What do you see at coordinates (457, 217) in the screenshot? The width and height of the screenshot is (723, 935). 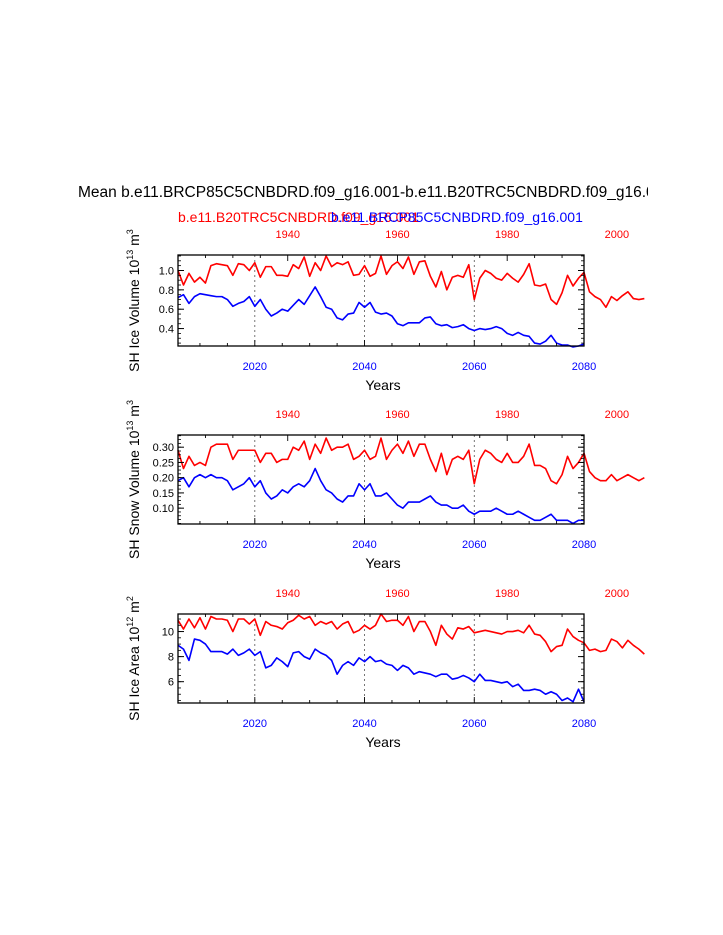 I see `legend-series-rcp85: b.e11.BRCP85C5CNBDRD.f09_g16.001` at bounding box center [457, 217].